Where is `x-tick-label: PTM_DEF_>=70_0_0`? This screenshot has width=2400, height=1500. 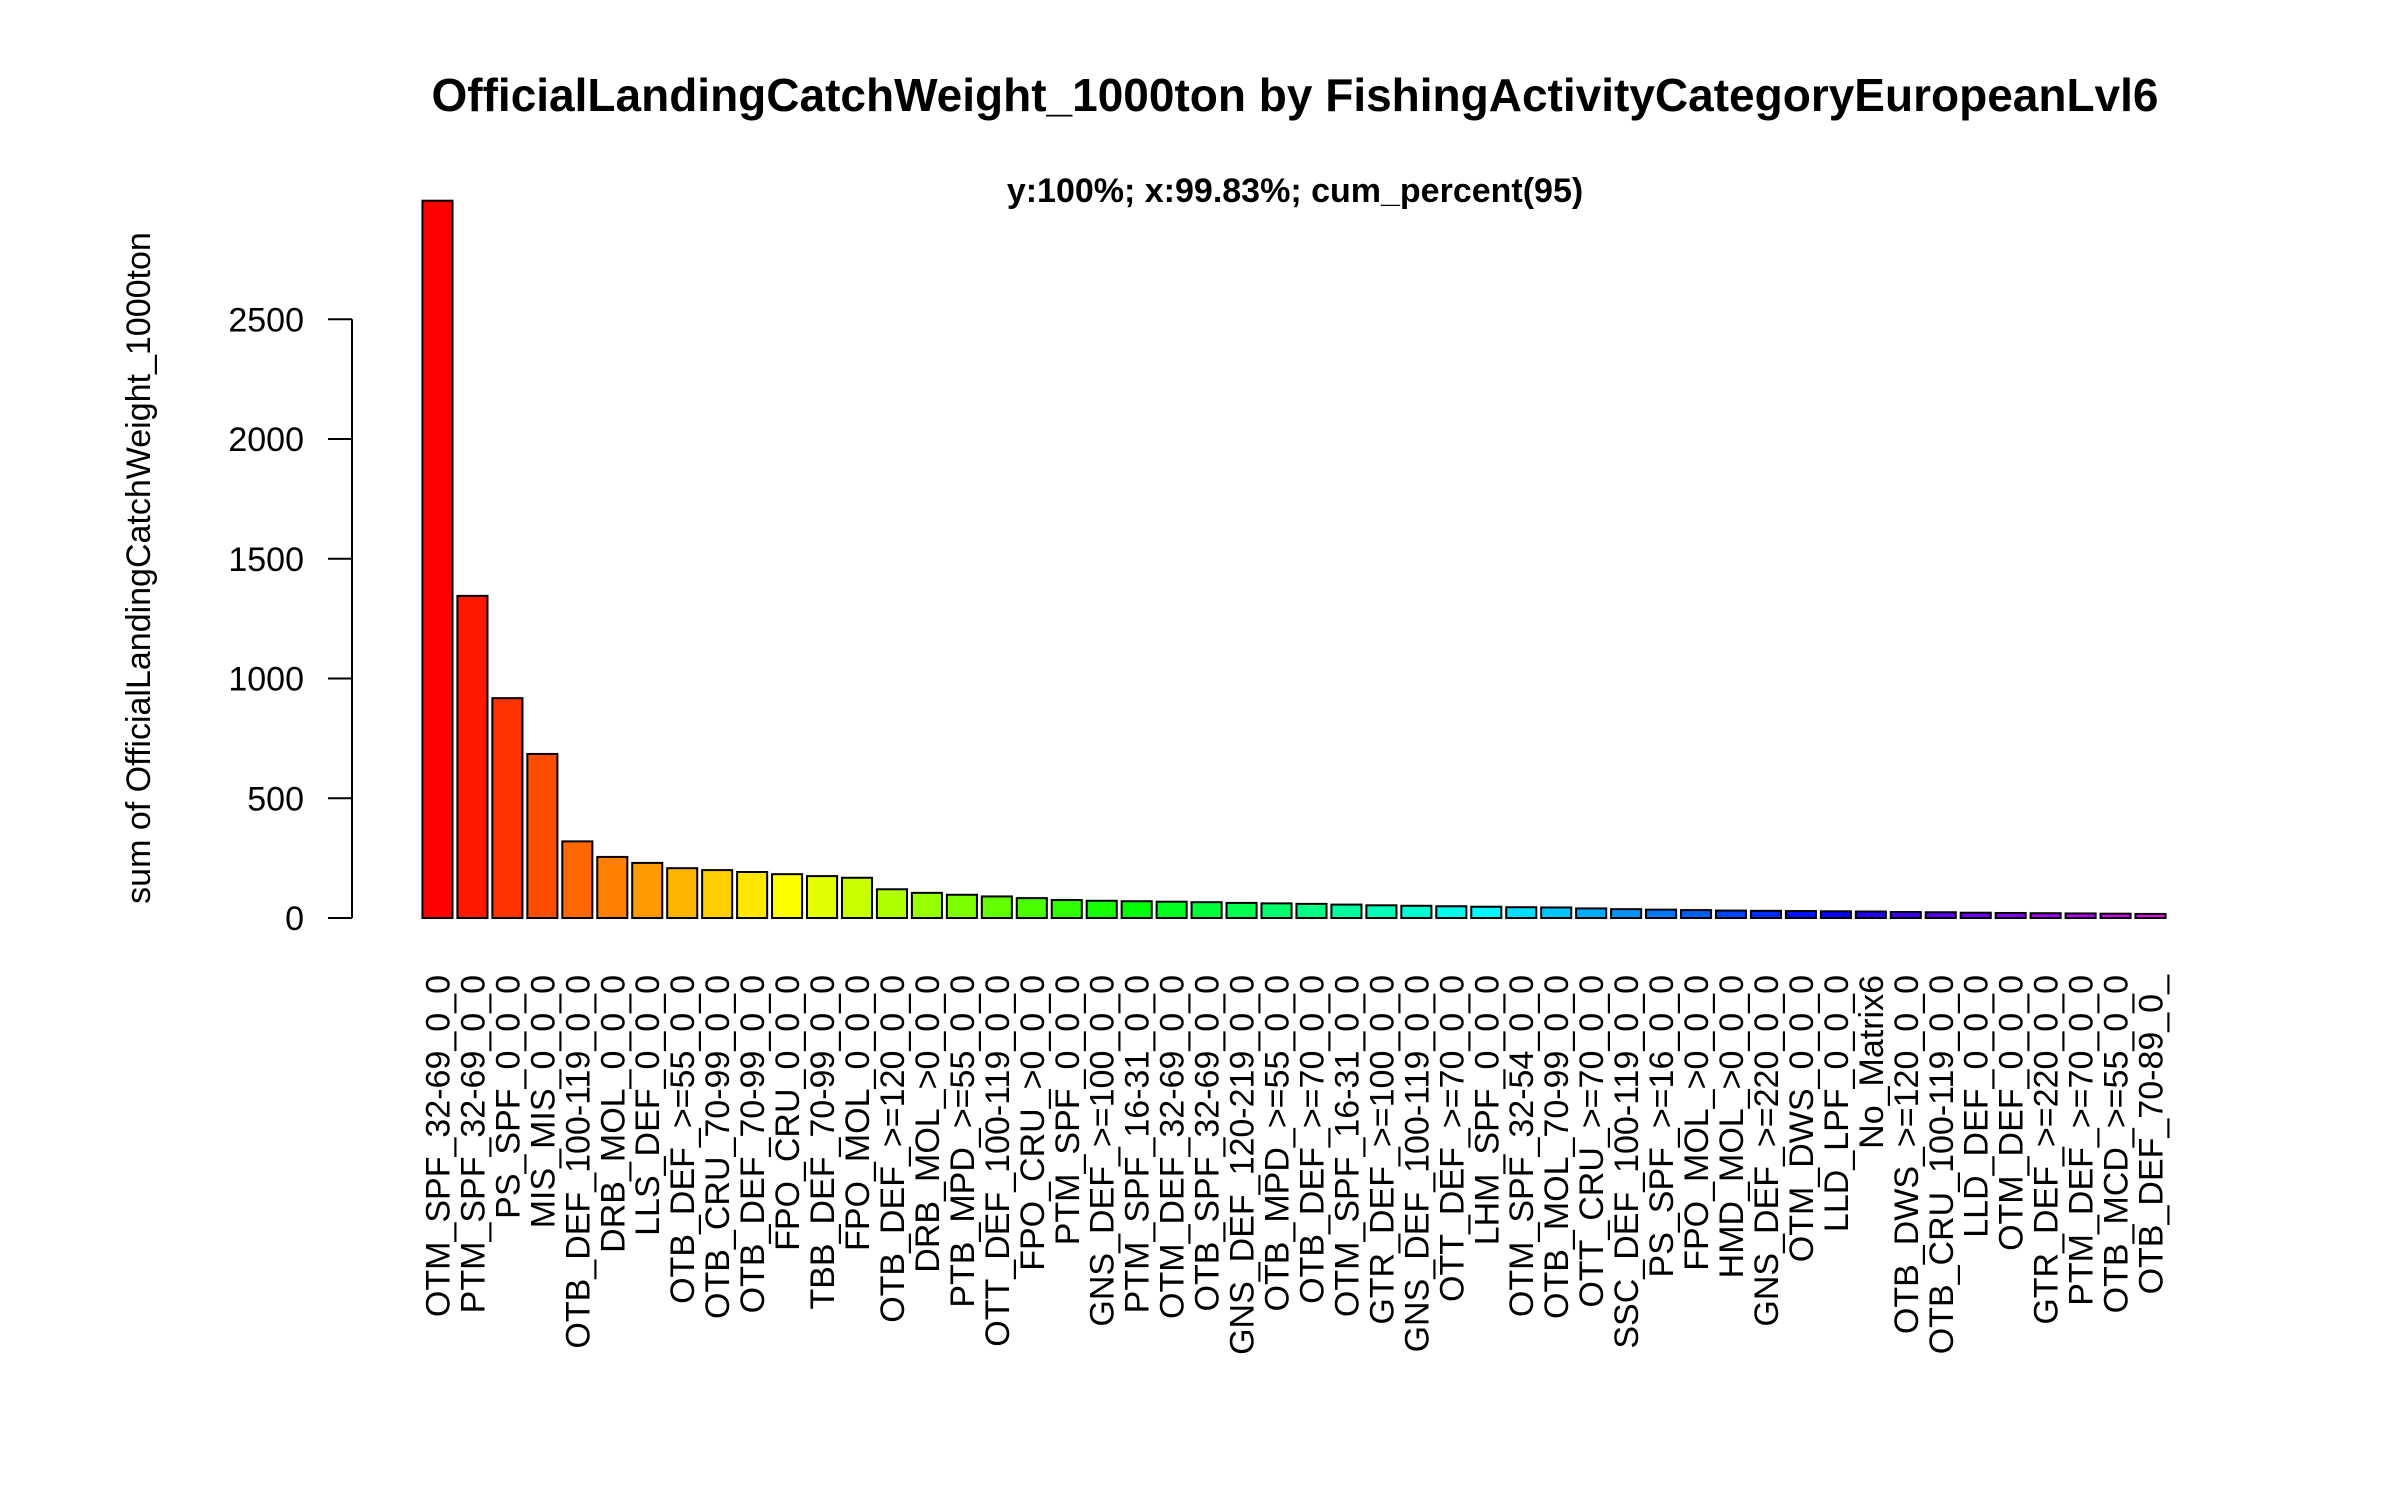 x-tick-label: PTM_DEF_>=70_0_0 is located at coordinates (2082, 1140).